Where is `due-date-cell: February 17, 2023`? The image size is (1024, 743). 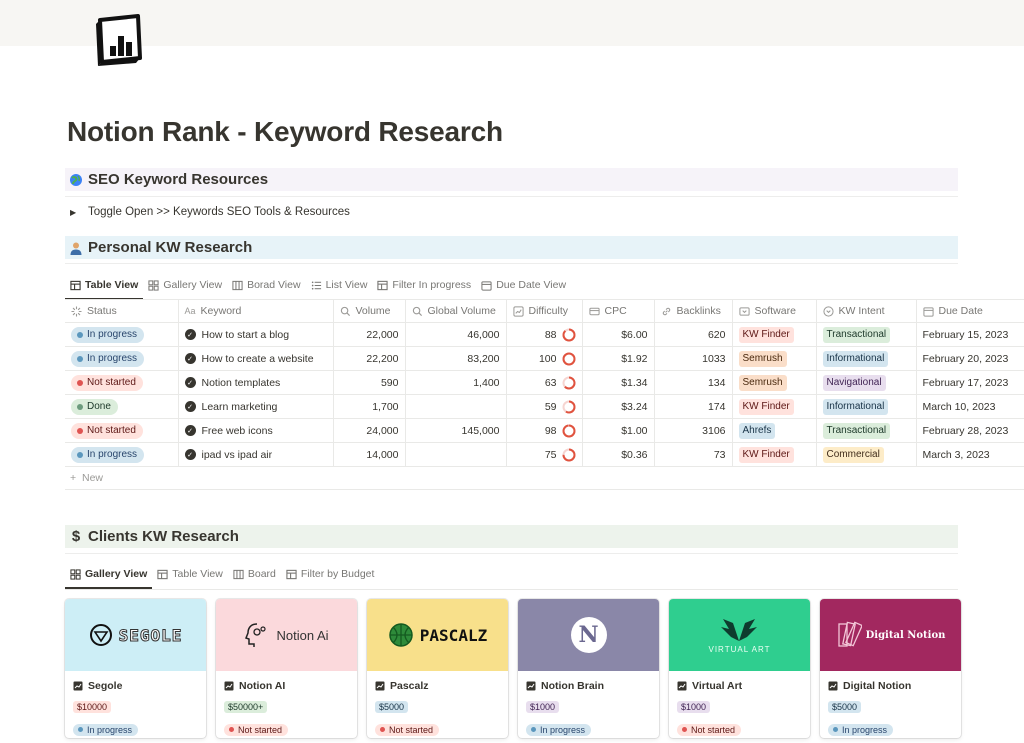
due-date-cell: February 17, 2023 is located at coordinates (970, 382).